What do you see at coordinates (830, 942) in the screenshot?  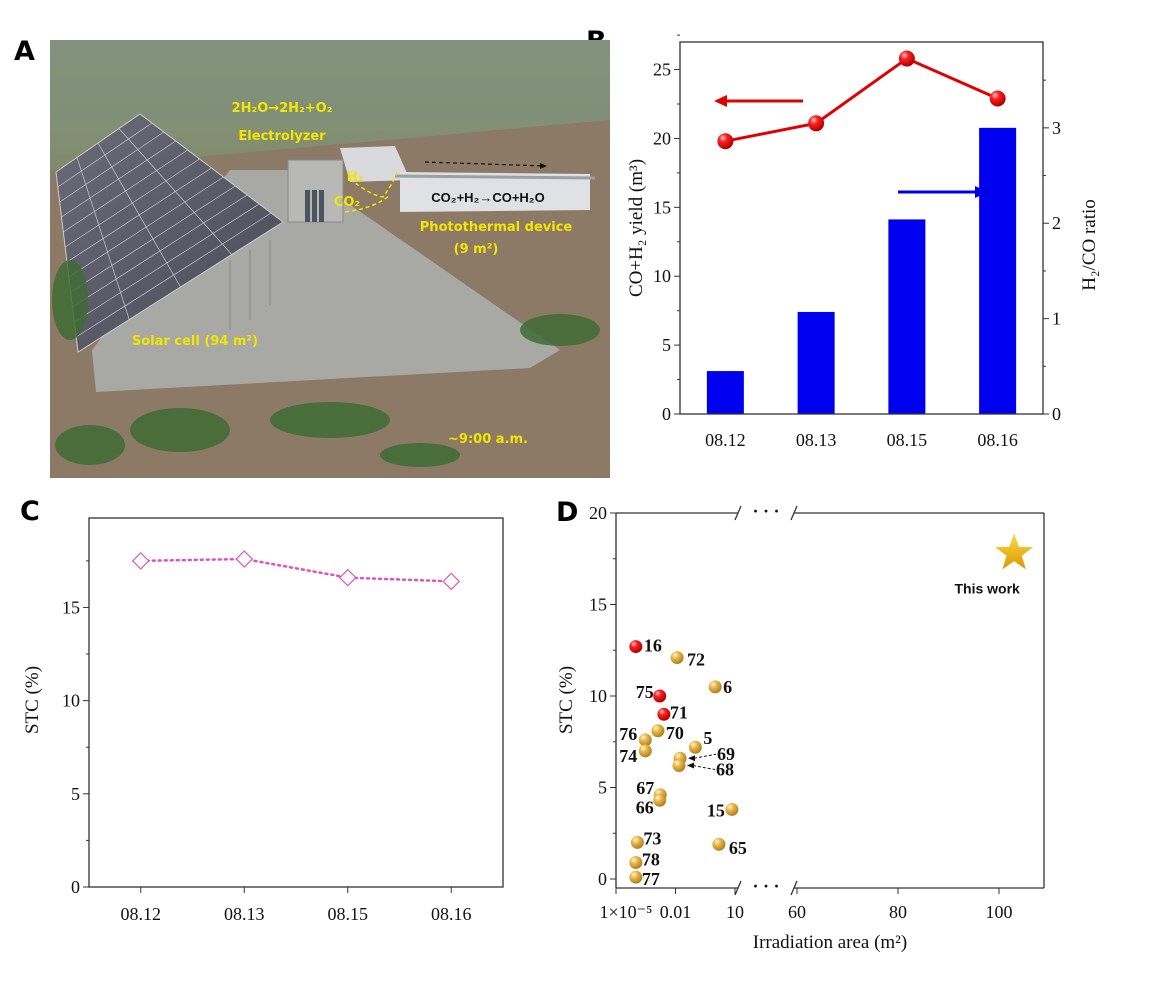 I see `x-axis-label: Irradiation area (m²)` at bounding box center [830, 942].